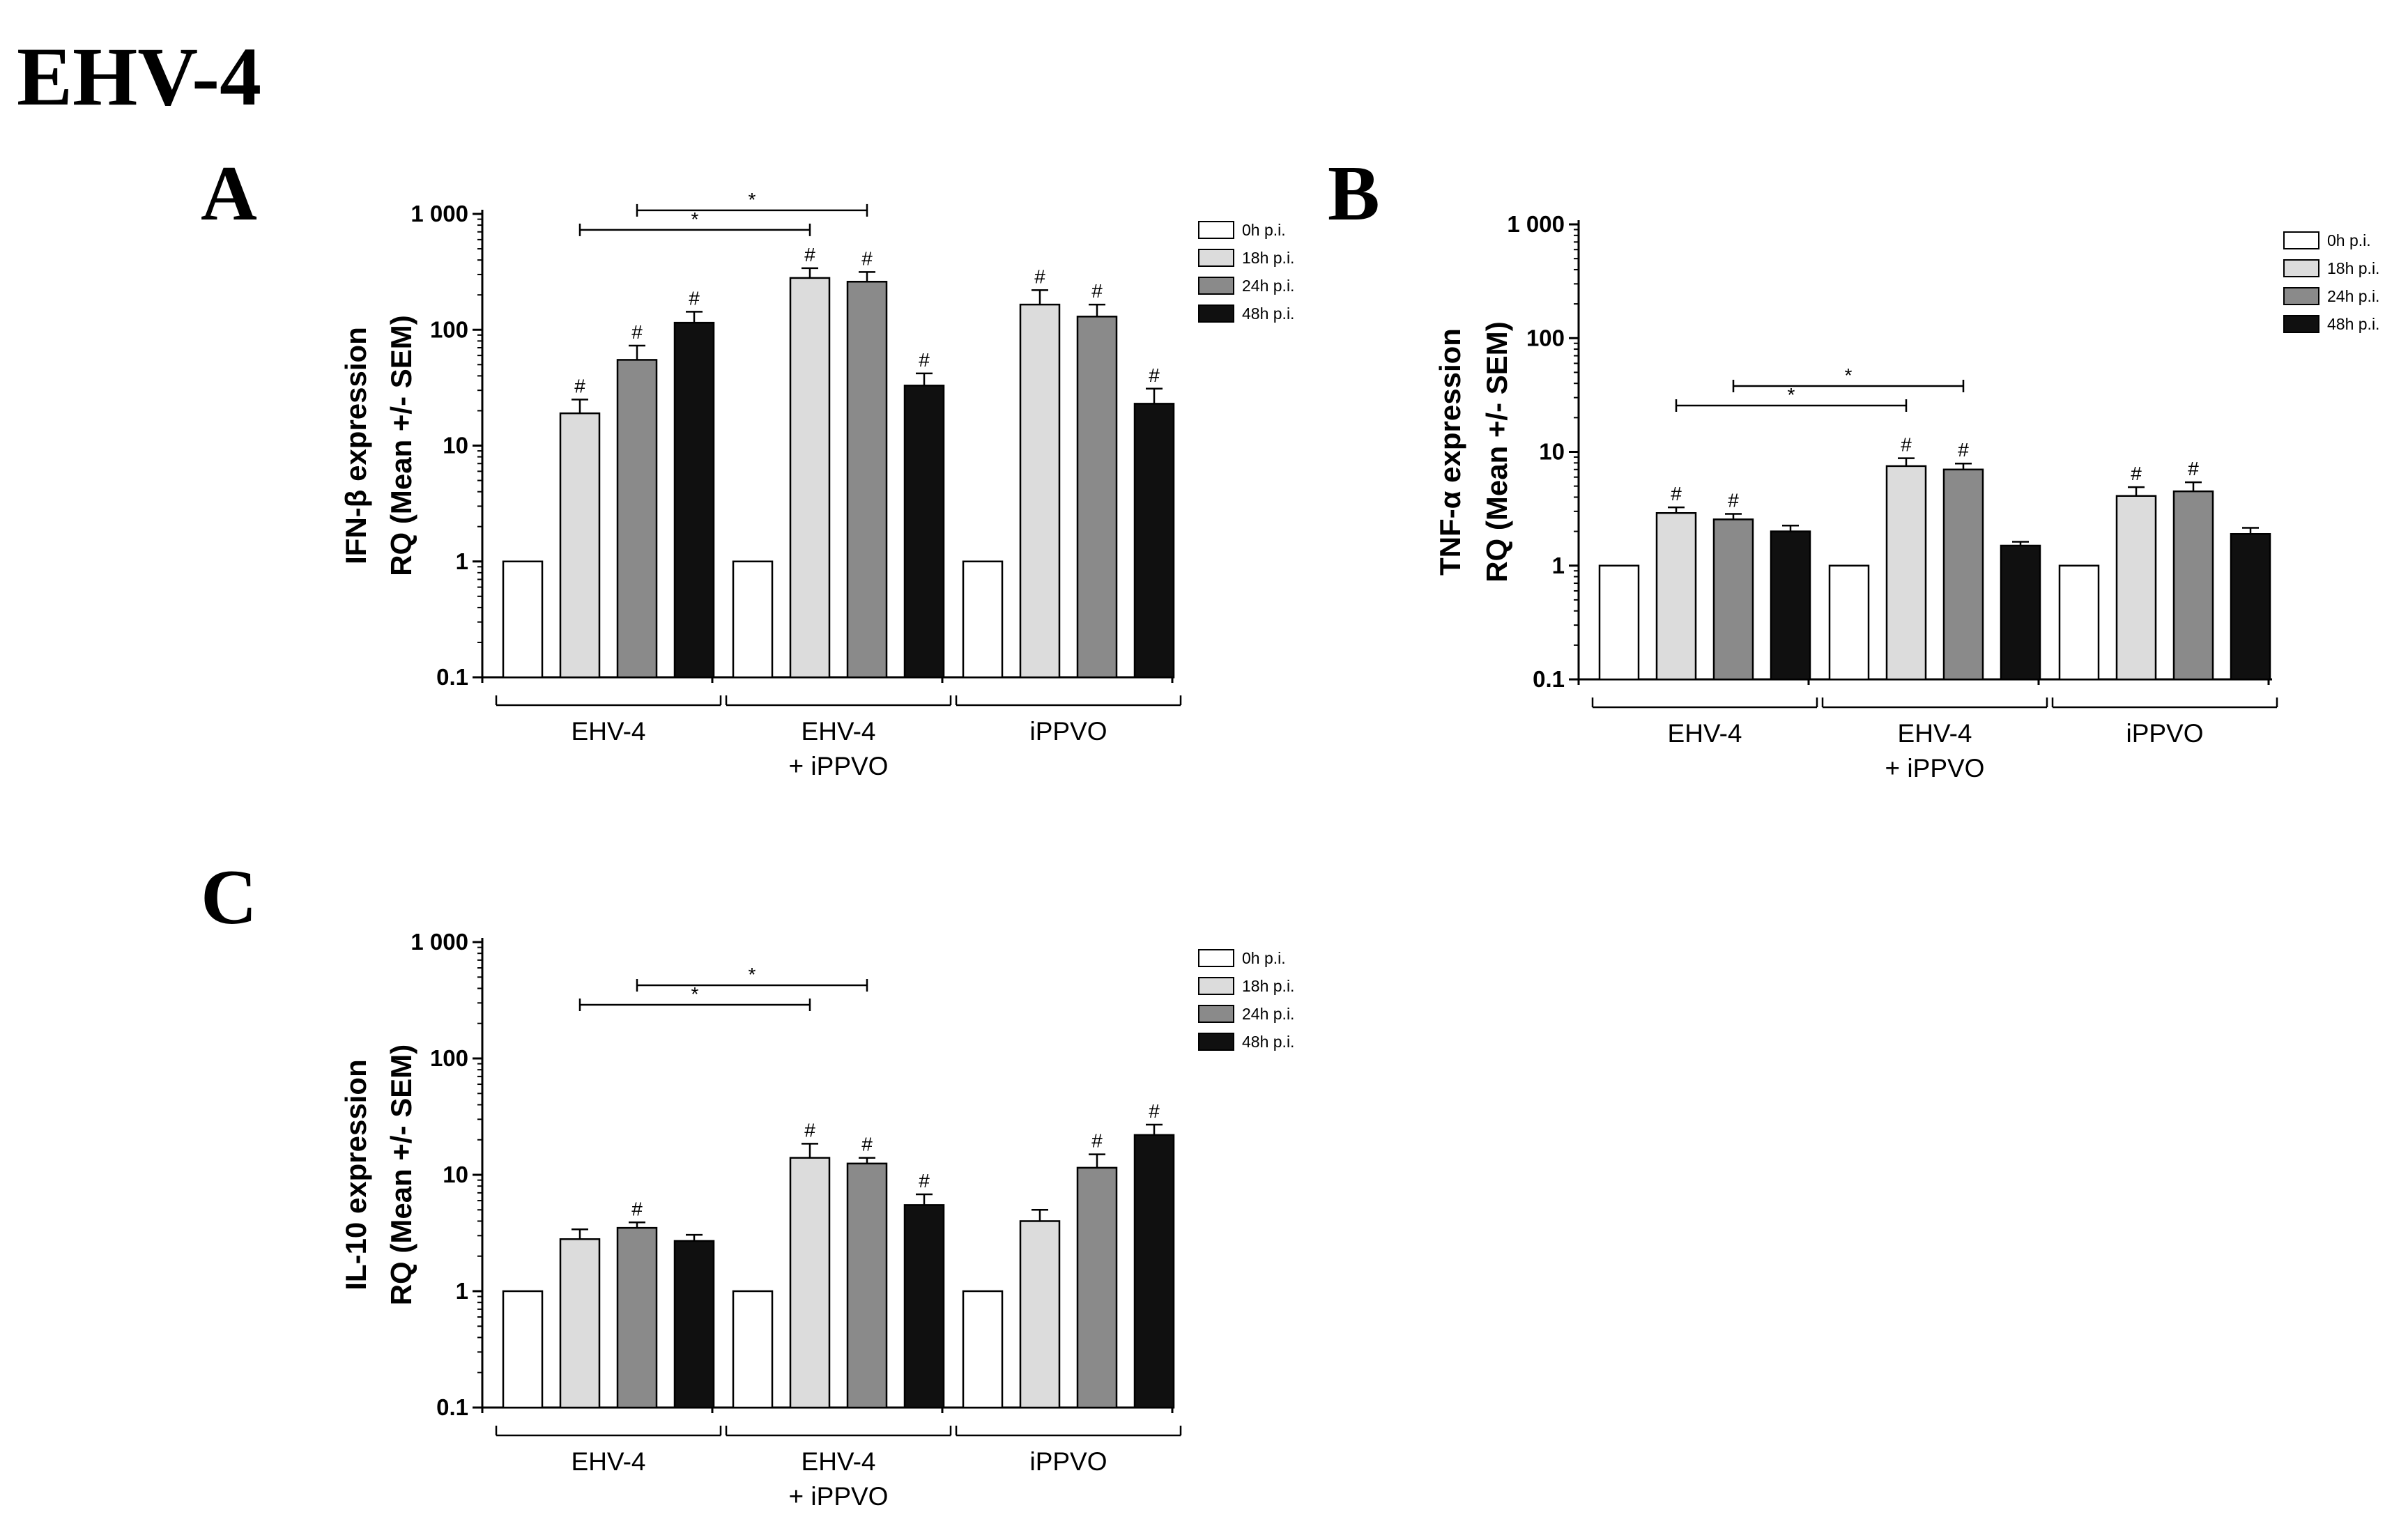 This screenshot has width=2408, height=1526. I want to click on figure-title: EHV-4, so click(139, 76).